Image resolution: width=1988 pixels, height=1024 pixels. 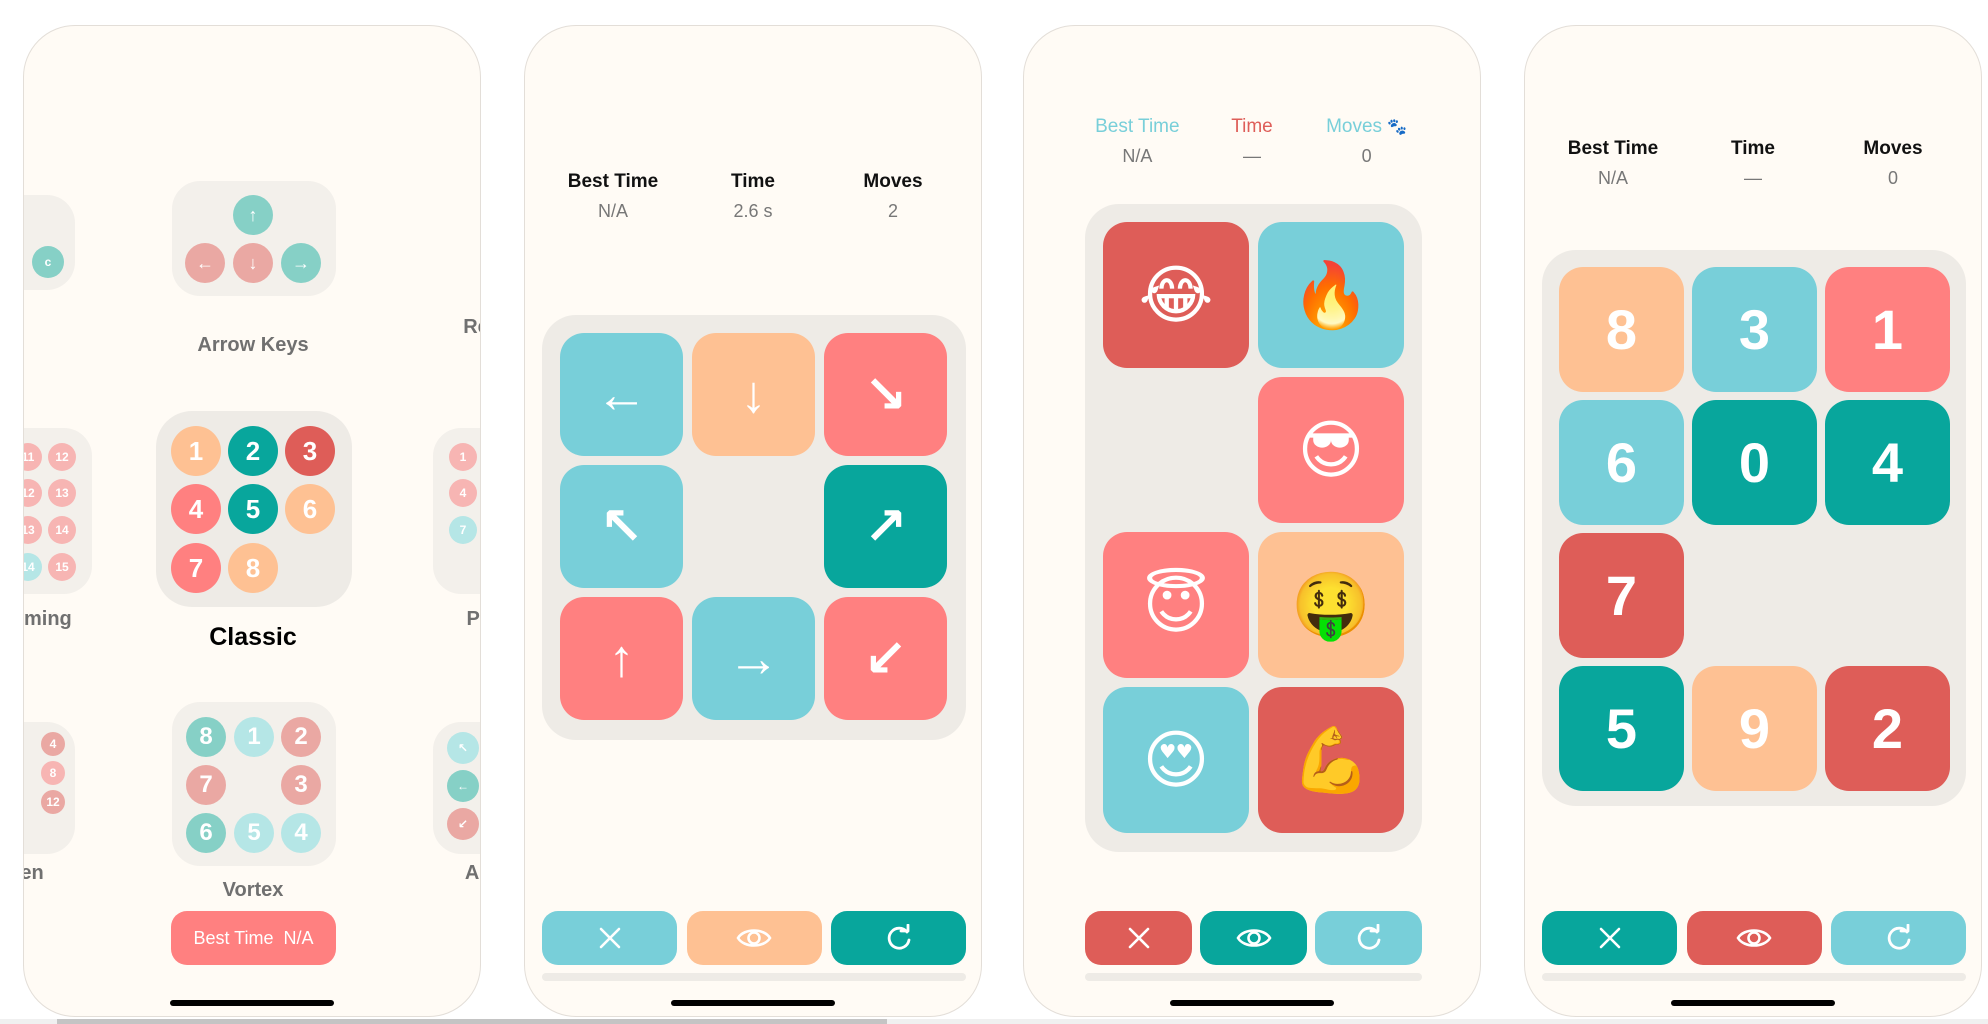 What do you see at coordinates (753, 658) in the screenshot?
I see `puzzle-tile: →` at bounding box center [753, 658].